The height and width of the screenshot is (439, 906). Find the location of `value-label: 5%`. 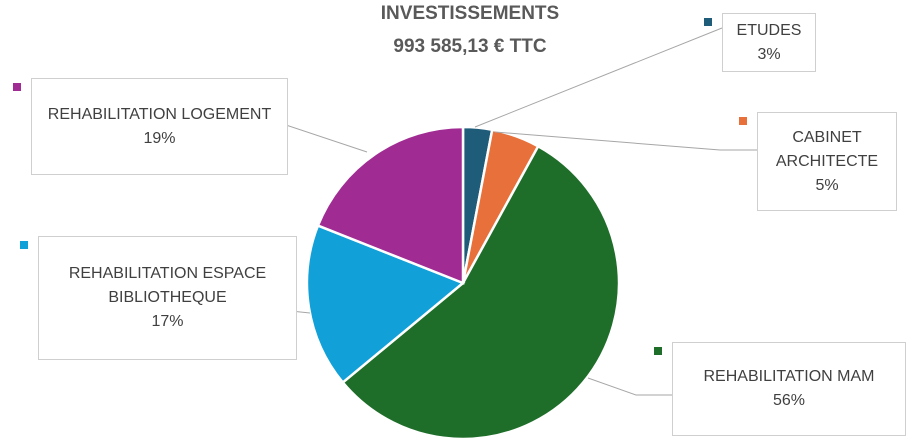

value-label: 5% is located at coordinates (827, 185).